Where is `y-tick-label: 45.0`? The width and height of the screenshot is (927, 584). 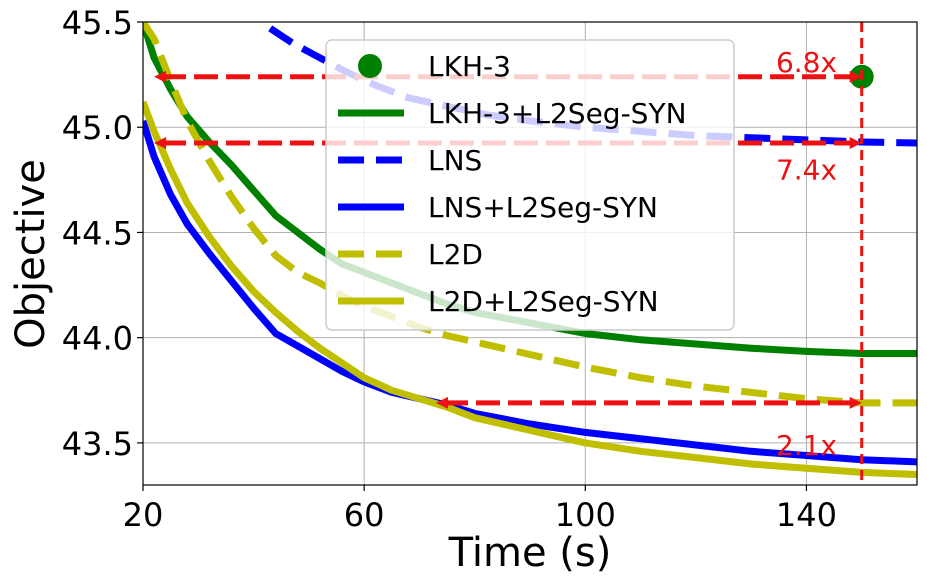
y-tick-label: 45.0 is located at coordinates (97, 128).